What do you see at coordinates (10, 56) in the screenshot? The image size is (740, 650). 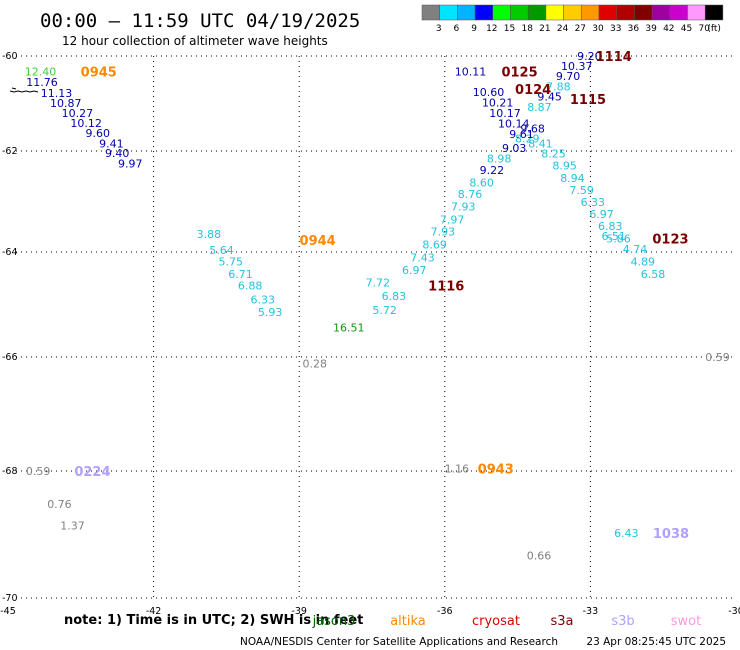 I see `lat-label: -60` at bounding box center [10, 56].